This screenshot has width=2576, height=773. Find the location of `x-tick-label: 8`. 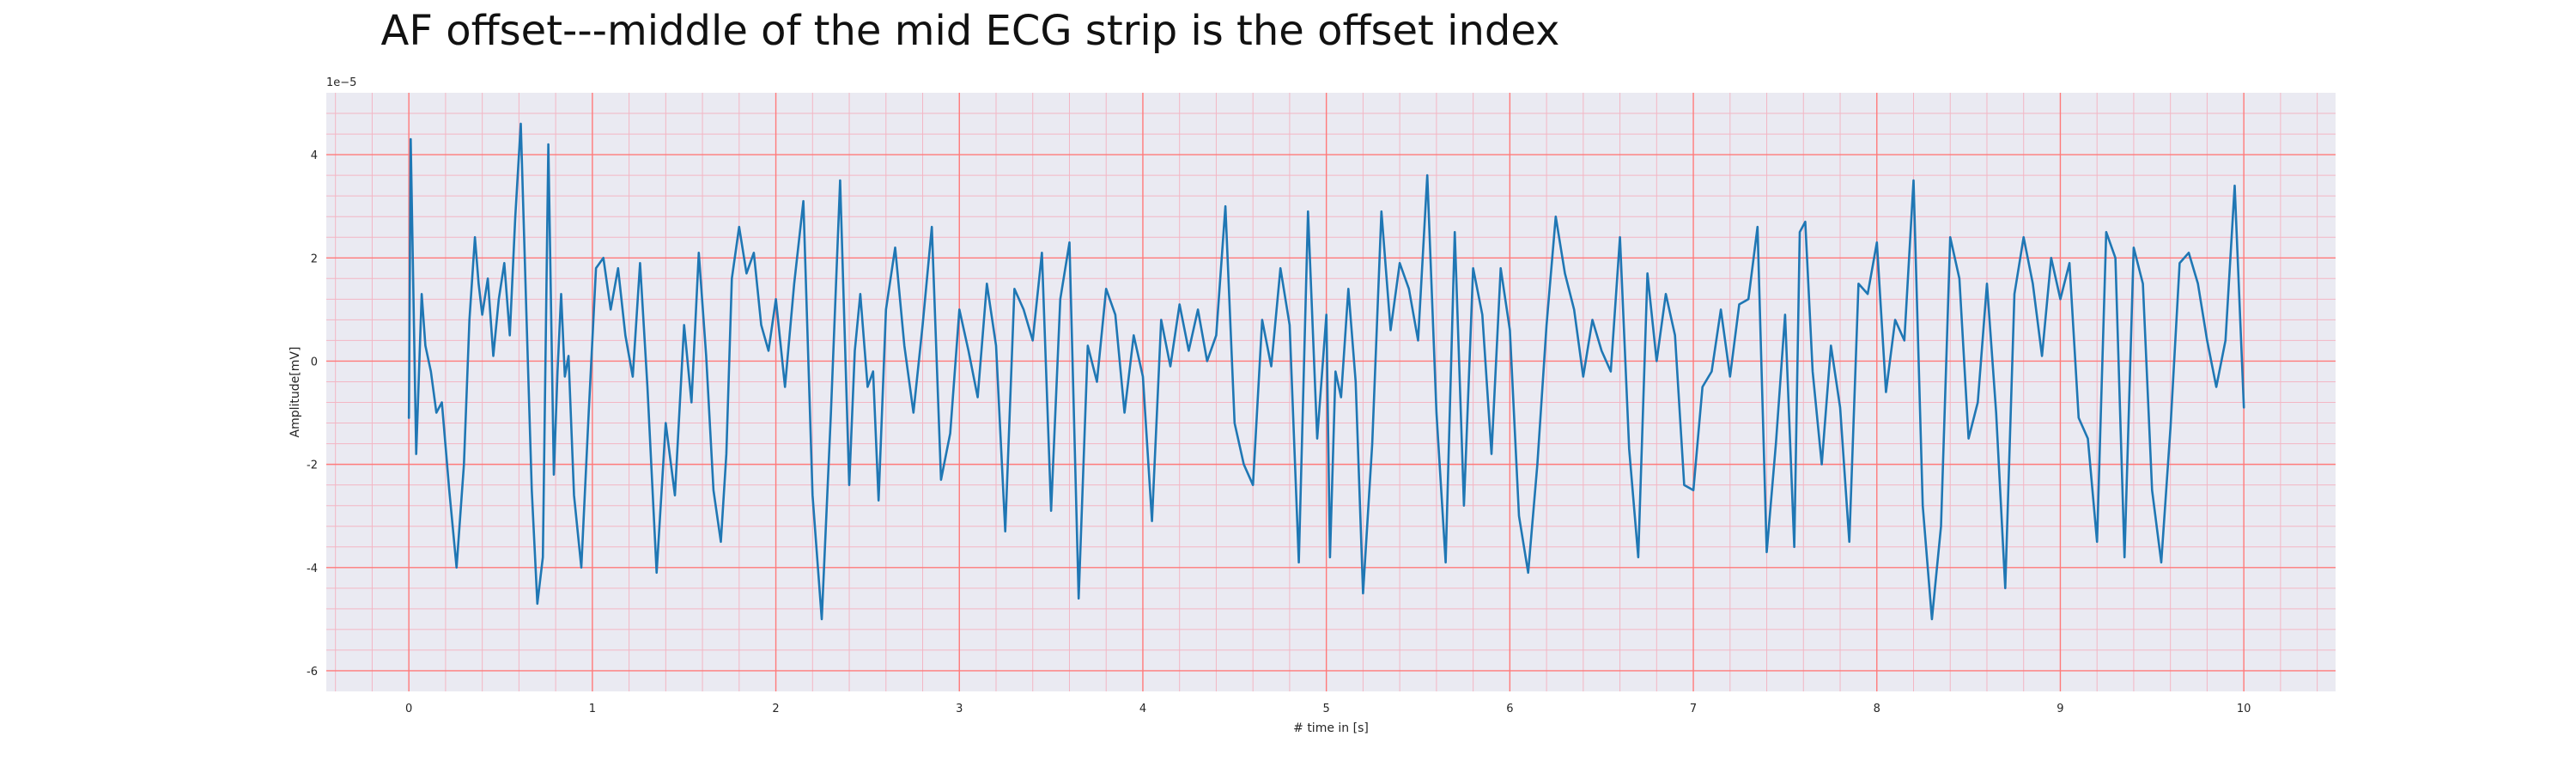

x-tick-label: 8 is located at coordinates (1877, 709).